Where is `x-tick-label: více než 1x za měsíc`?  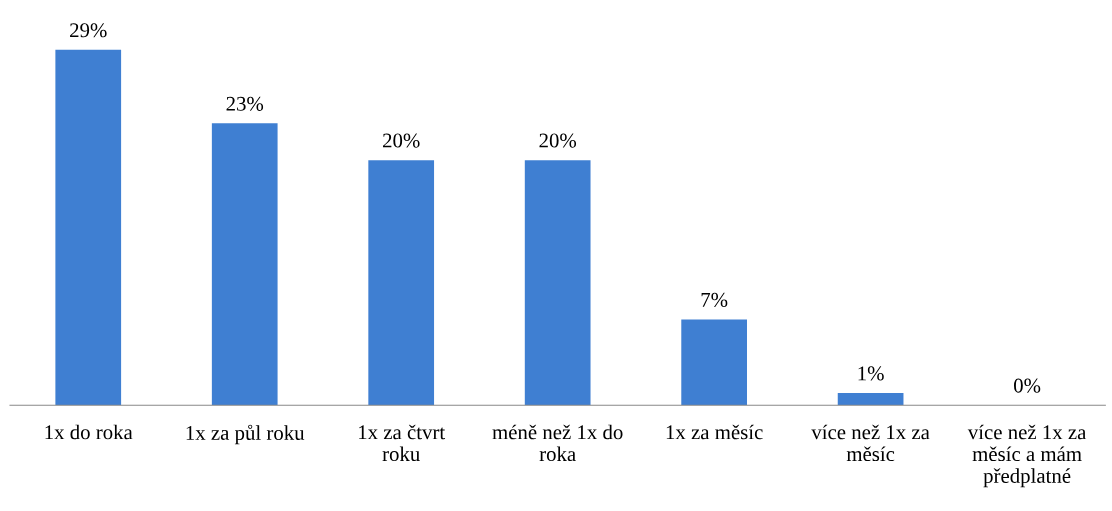
x-tick-label: více než 1x za měsíc is located at coordinates (870, 443).